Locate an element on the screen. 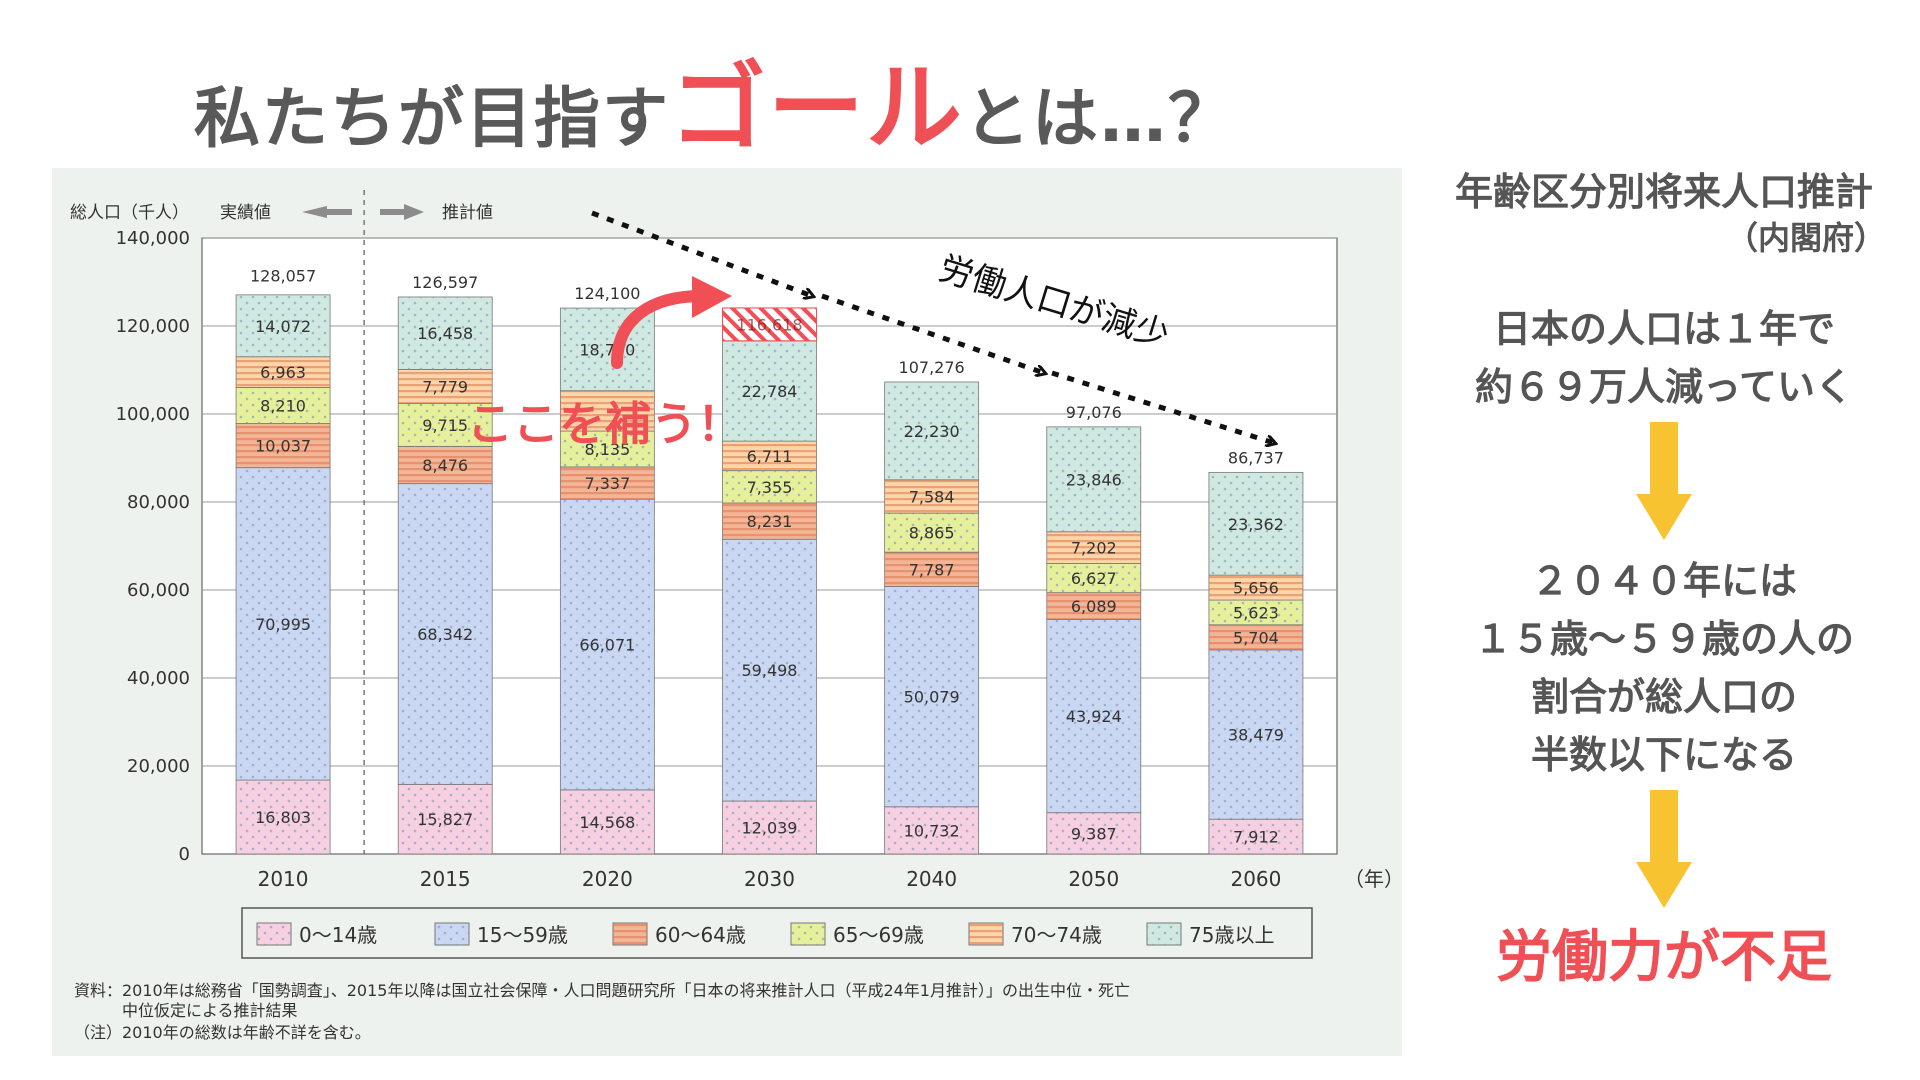 Image resolution: width=1920 pixels, height=1080 pixels. summary-point-1-line2: 約６９万人減っていく is located at coordinates (1664, 387).